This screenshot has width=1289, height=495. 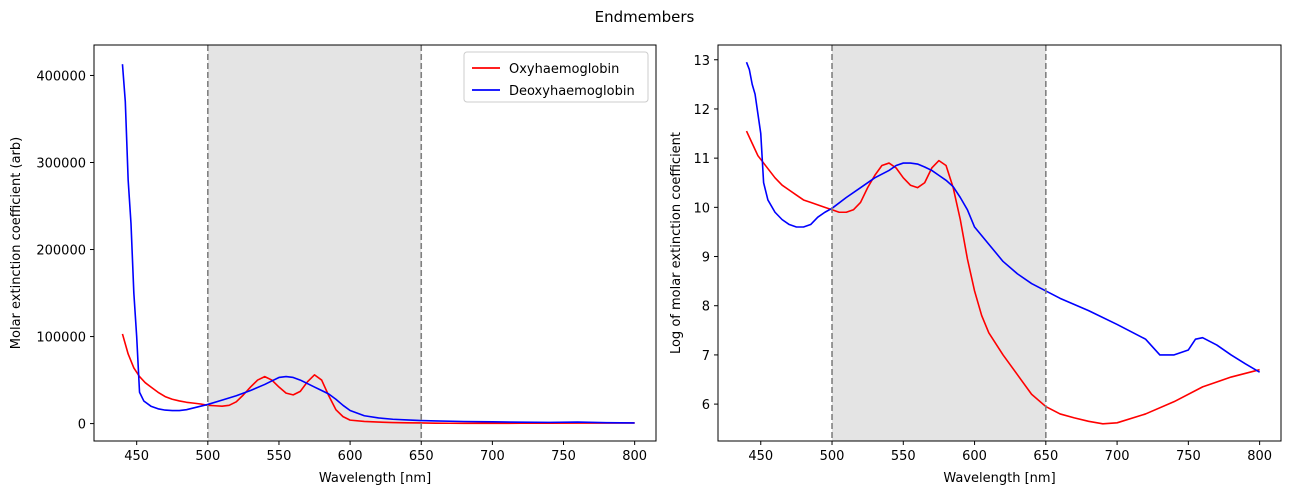 I want to click on y-axis-label: Molar extinction coefficient (arb), so click(x=16, y=243).